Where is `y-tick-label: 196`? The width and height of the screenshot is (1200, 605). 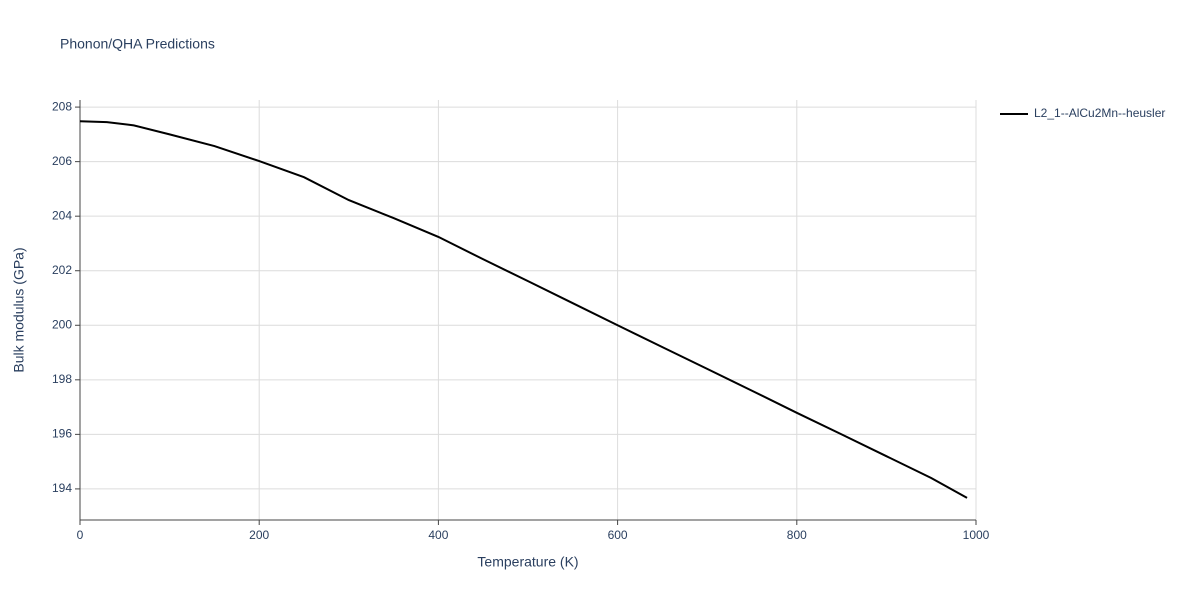
y-tick-label: 196 is located at coordinates (62, 434).